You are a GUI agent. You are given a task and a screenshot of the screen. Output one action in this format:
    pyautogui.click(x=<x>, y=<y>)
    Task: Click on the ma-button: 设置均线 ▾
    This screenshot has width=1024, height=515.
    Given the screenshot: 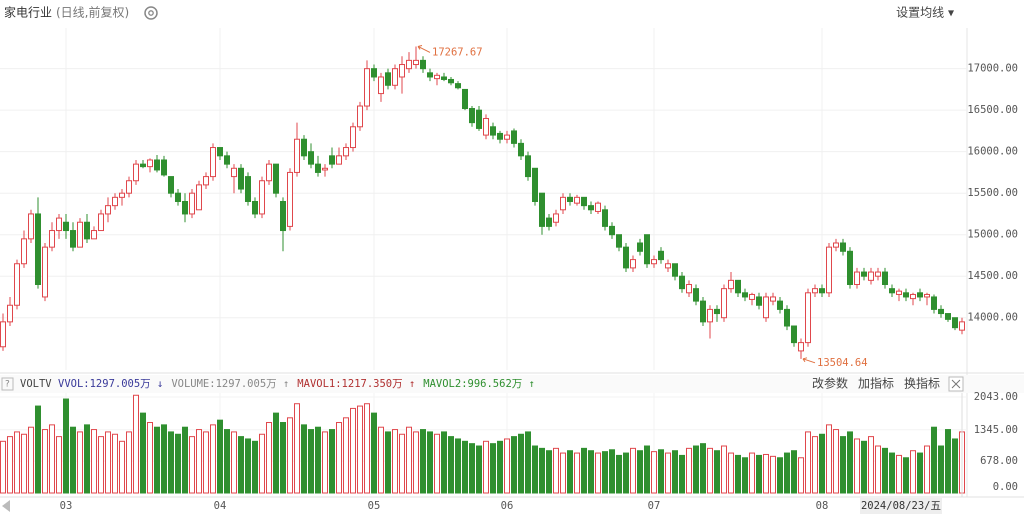 What is the action you would take?
    pyautogui.click(x=925, y=13)
    